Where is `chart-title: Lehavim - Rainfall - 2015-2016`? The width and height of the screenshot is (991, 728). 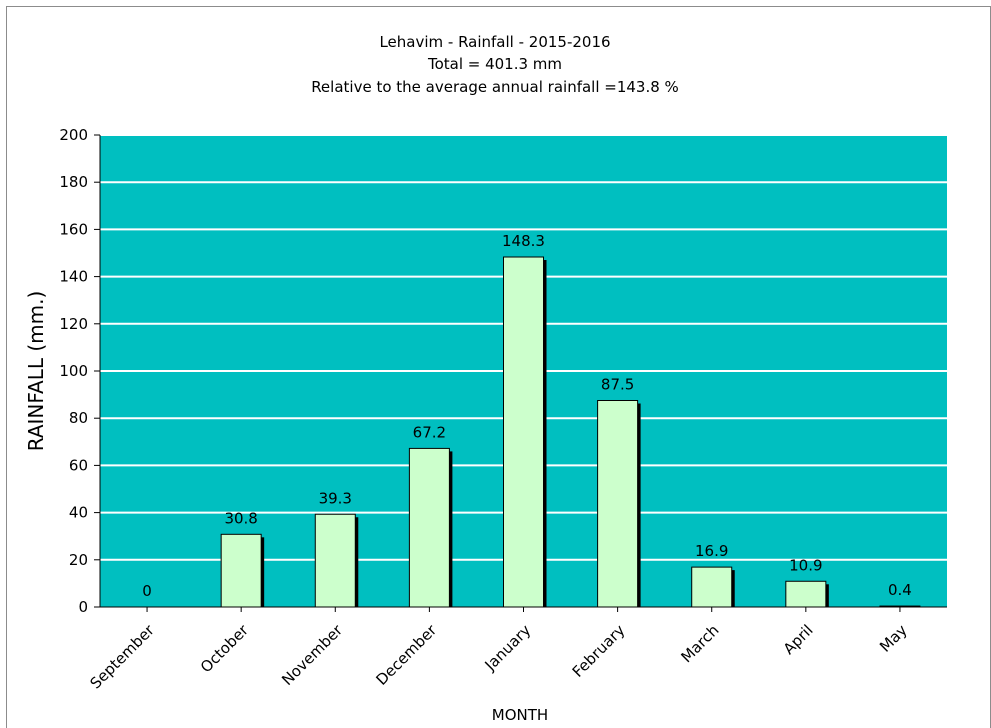 chart-title: Lehavim - Rainfall - 2015-2016 is located at coordinates (494, 42).